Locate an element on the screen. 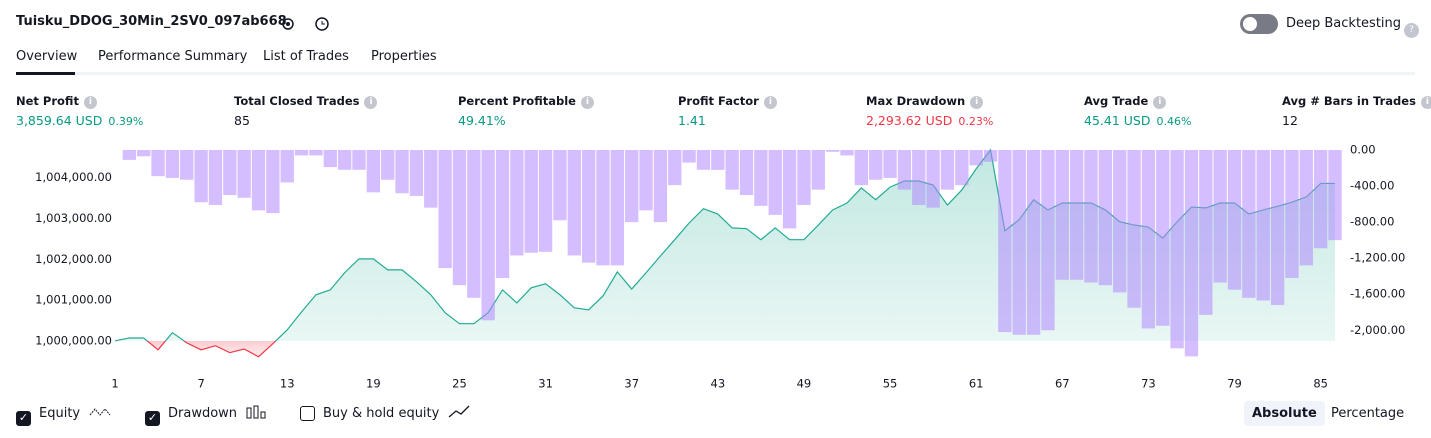  tab: Overview is located at coordinates (47, 56).